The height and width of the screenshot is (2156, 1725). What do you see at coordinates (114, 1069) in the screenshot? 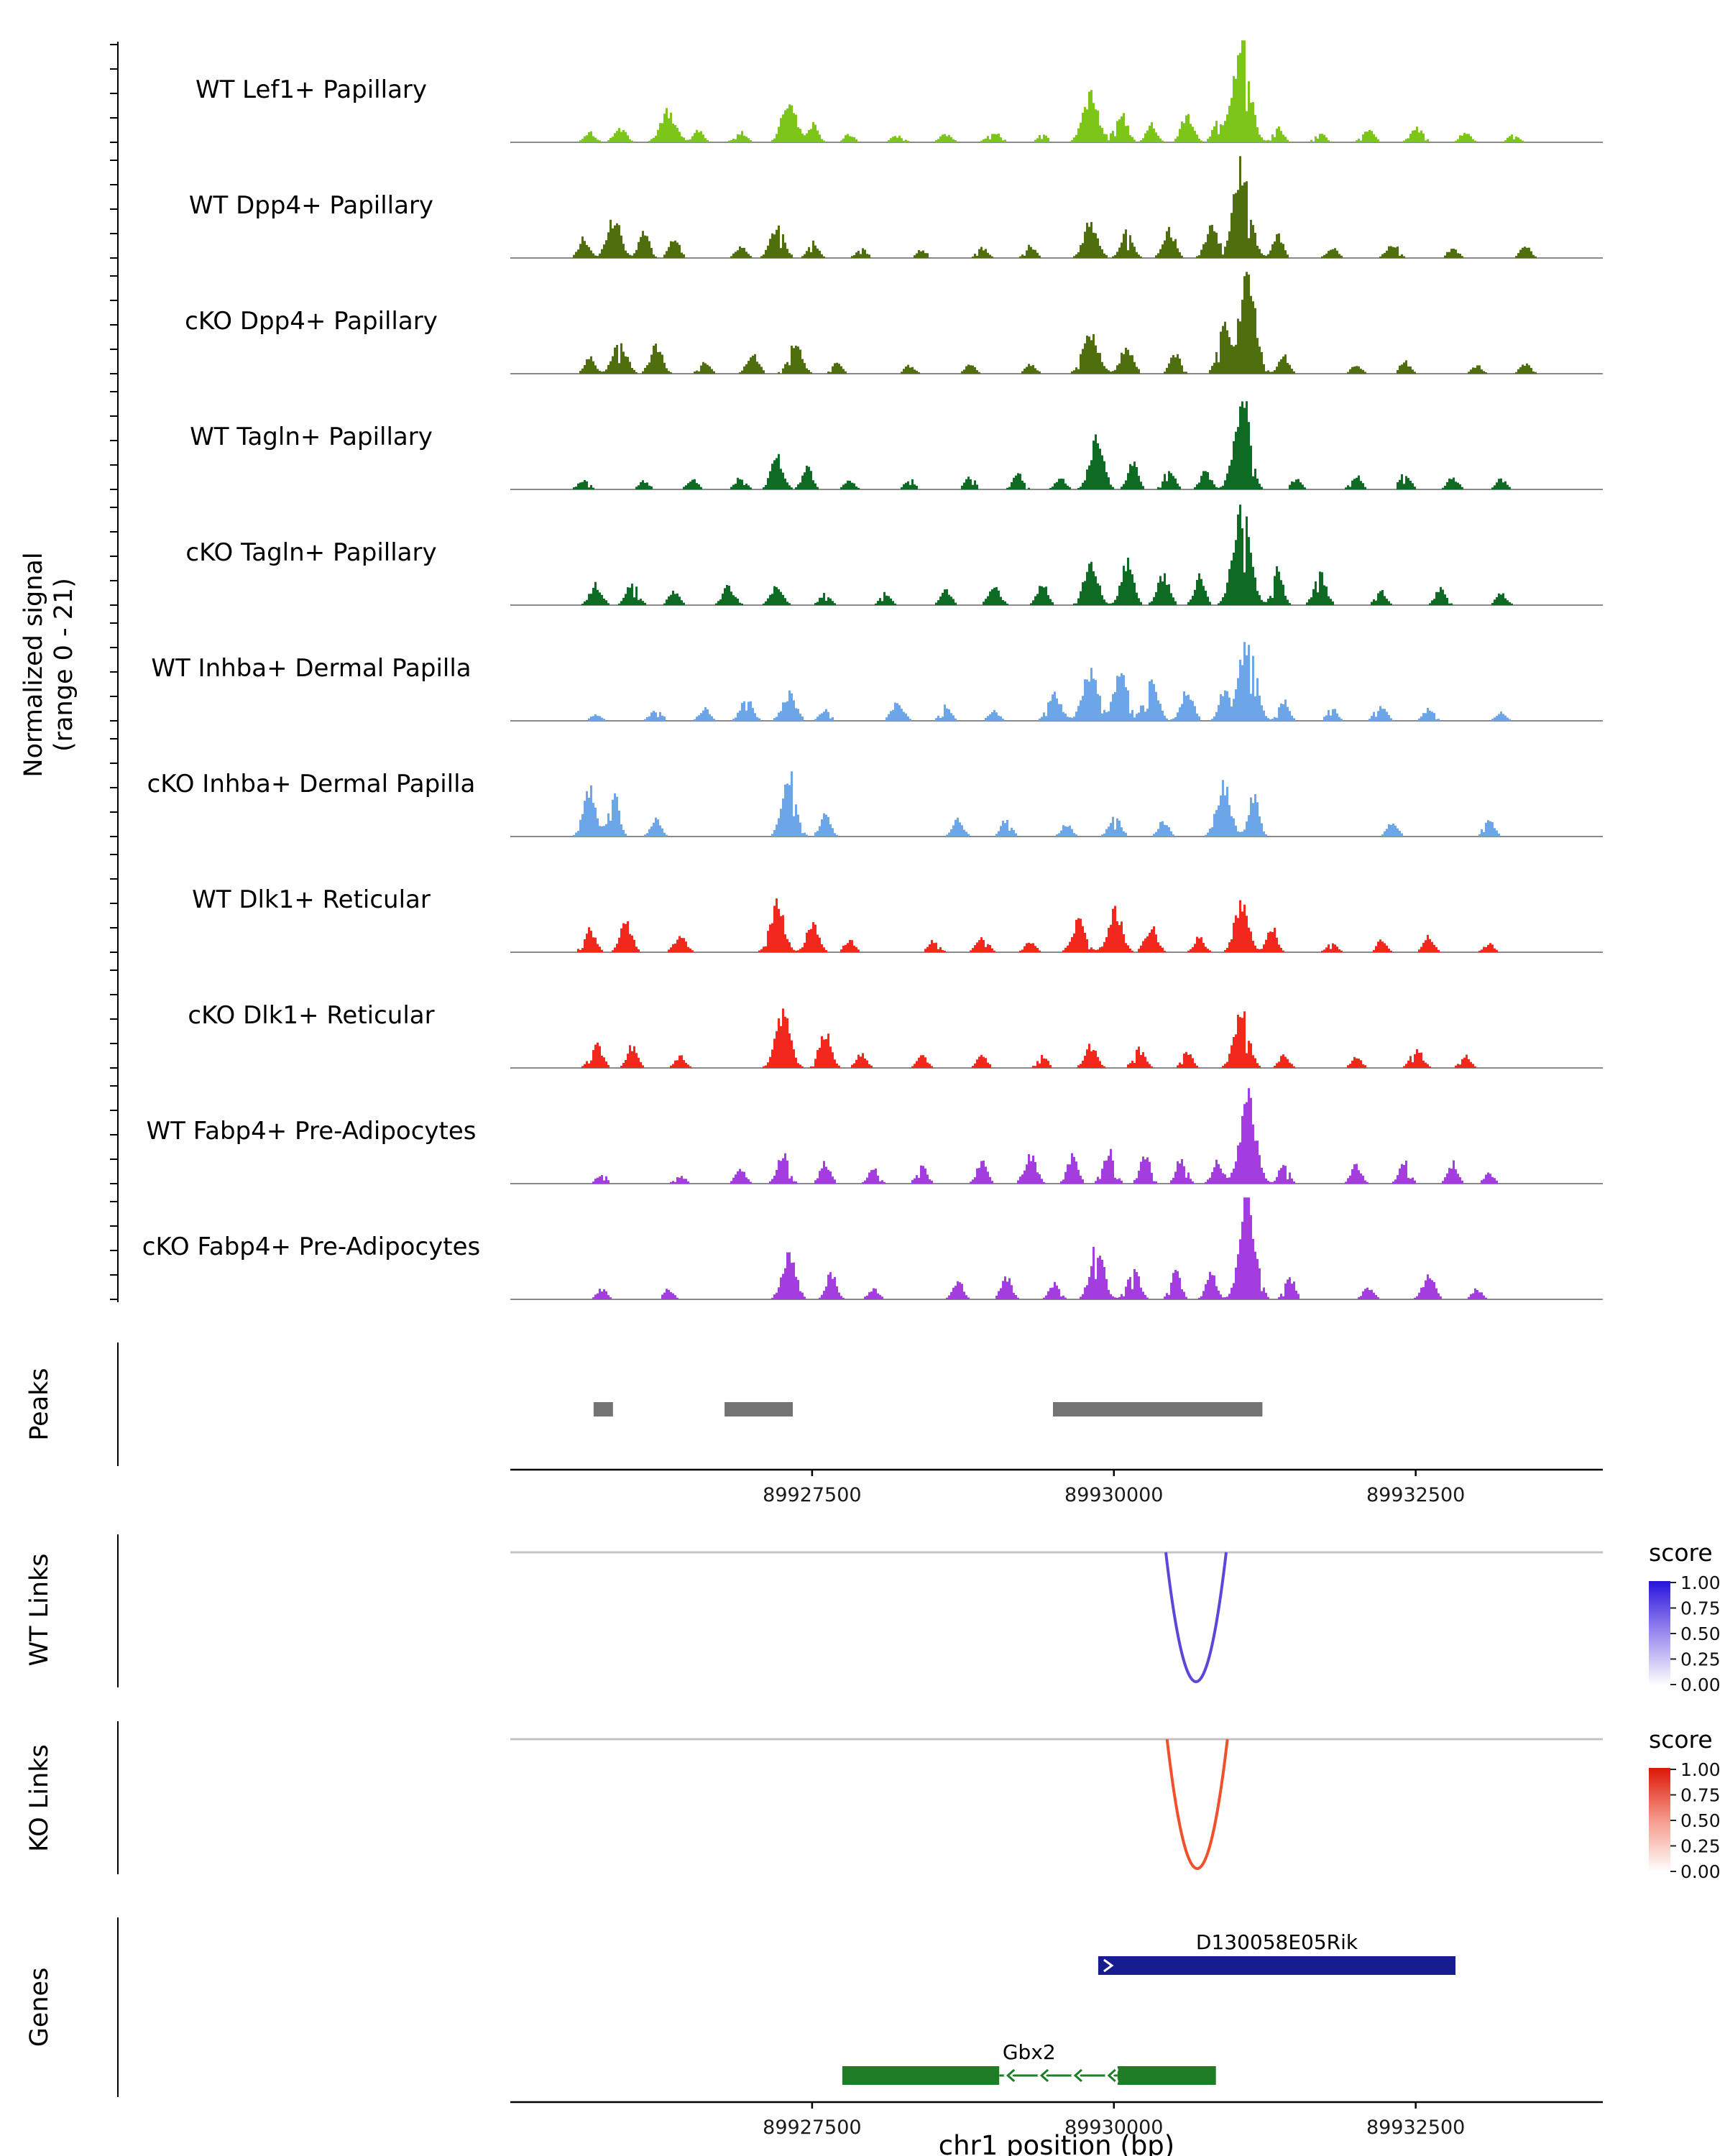
I see `left-axis-lines` at bounding box center [114, 1069].